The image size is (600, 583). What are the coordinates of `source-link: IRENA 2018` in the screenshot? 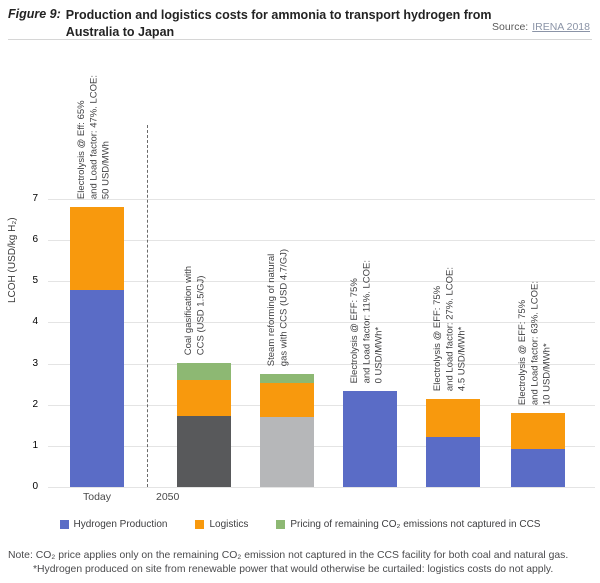 It's located at (561, 27).